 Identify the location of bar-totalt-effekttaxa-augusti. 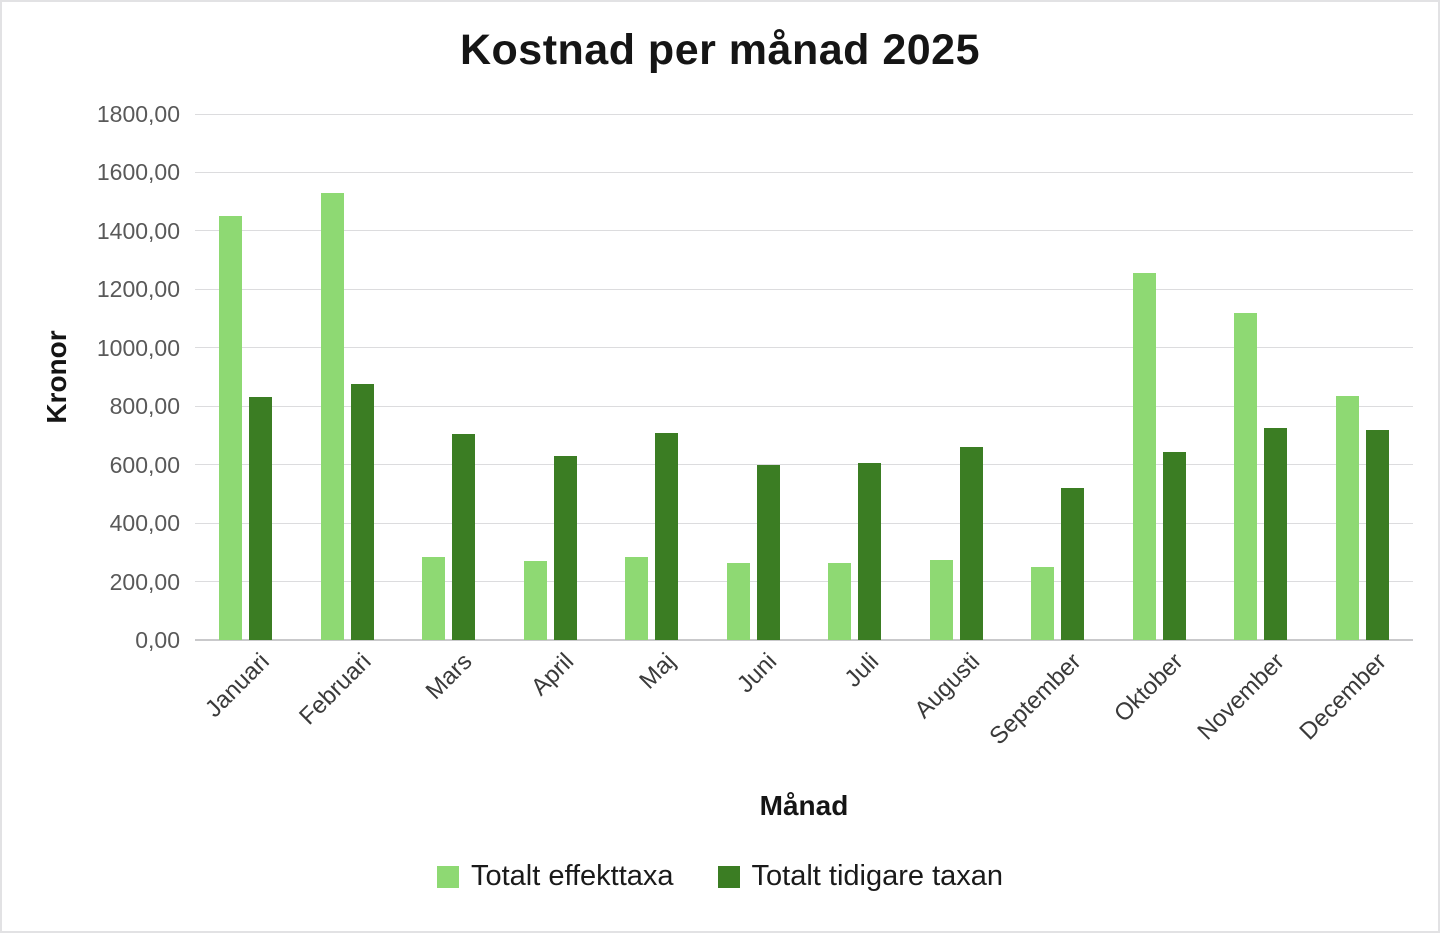
(941, 599).